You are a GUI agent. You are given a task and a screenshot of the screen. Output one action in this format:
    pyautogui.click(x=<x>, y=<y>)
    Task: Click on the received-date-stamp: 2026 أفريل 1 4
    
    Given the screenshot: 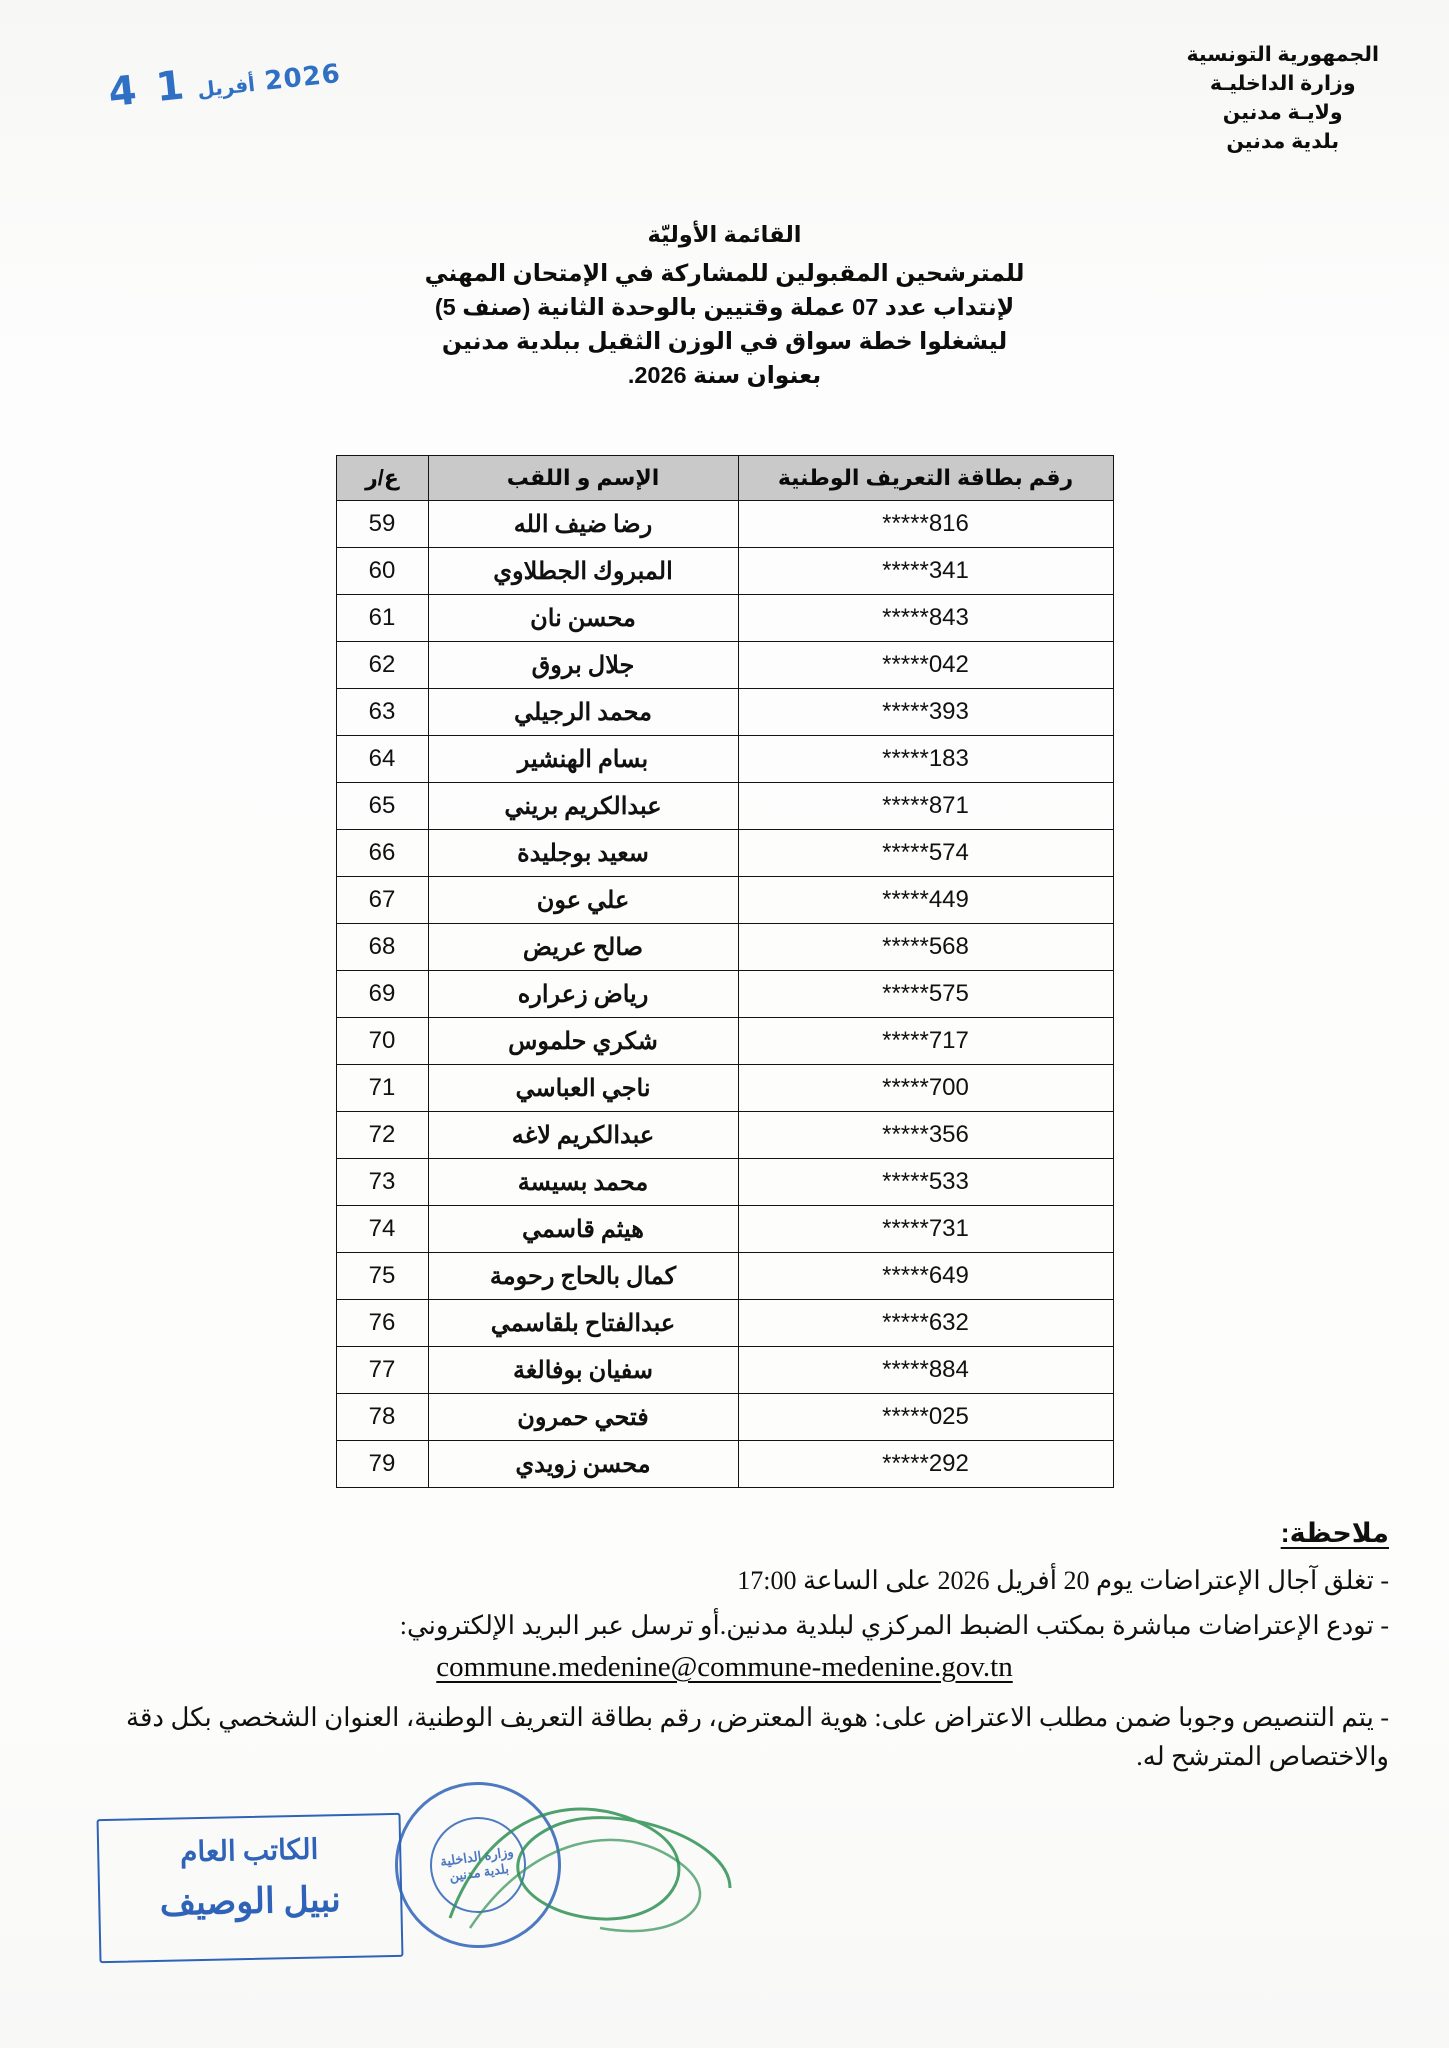 What is the action you would take?
    pyautogui.click(x=224, y=81)
    